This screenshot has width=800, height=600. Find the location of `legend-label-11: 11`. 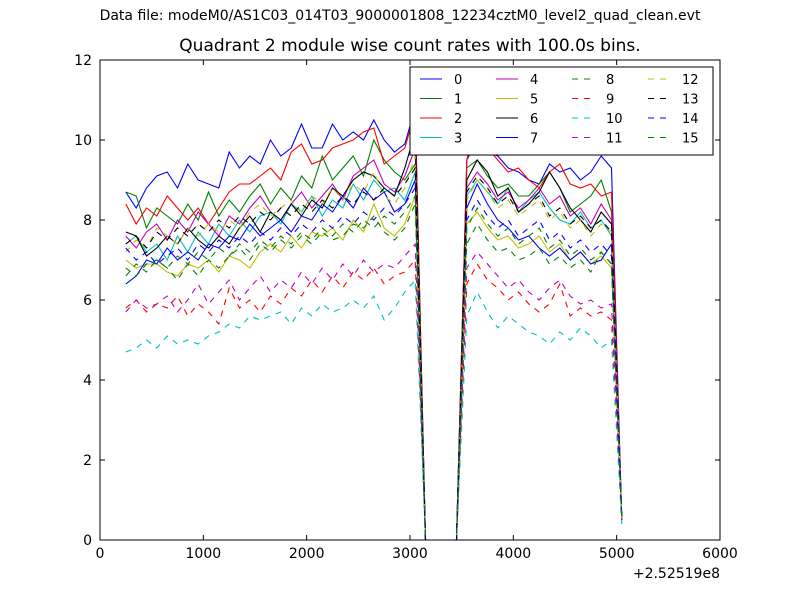

legend-label-11: 11 is located at coordinates (614, 139).